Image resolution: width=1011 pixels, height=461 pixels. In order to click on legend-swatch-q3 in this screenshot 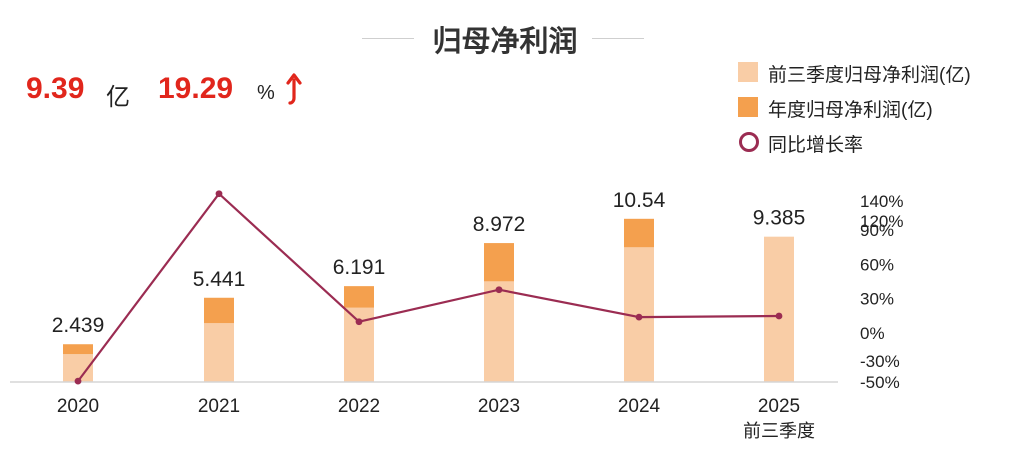, I will do `click(748, 72)`.